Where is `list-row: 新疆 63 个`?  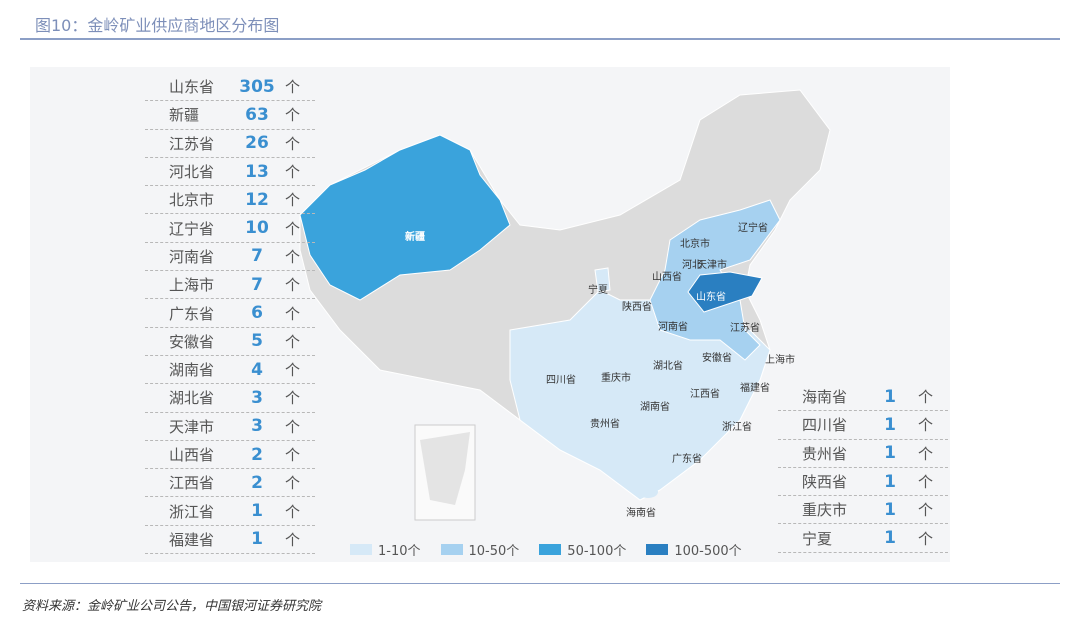
list-row: 新疆 63 个 is located at coordinates (230, 115).